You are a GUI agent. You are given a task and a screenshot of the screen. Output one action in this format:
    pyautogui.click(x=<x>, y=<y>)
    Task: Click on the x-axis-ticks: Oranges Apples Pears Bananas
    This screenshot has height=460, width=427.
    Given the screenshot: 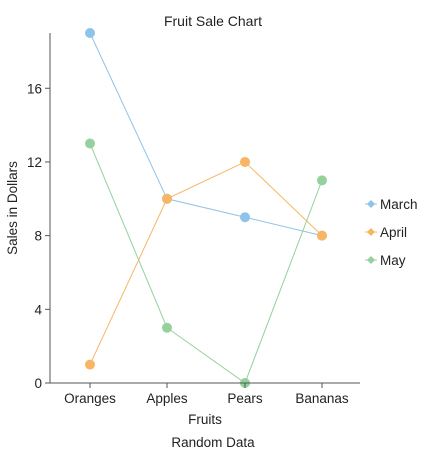 What is the action you would take?
    pyautogui.click(x=206, y=394)
    